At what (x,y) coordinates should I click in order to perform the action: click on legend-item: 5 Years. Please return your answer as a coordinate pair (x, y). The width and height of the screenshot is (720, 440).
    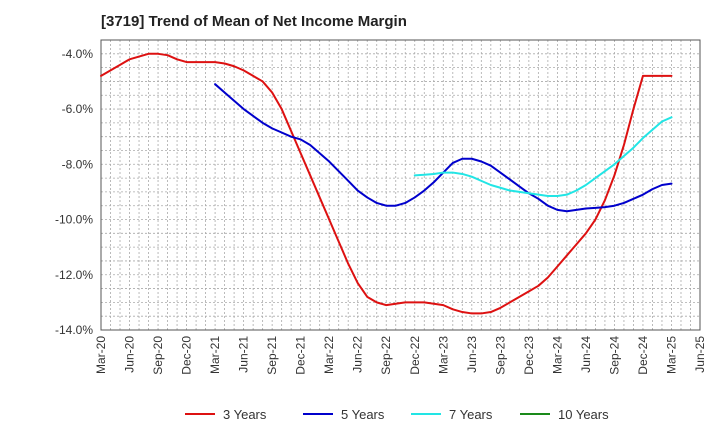
    Looking at the image, I should click on (344, 414).